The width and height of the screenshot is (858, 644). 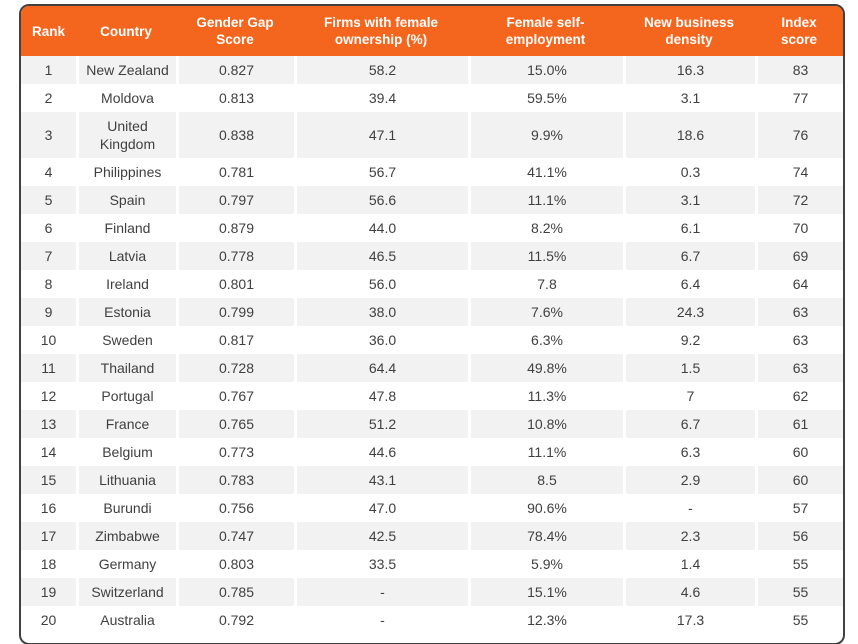 What do you see at coordinates (689, 592) in the screenshot?
I see `cell-new-business-density: 4.6` at bounding box center [689, 592].